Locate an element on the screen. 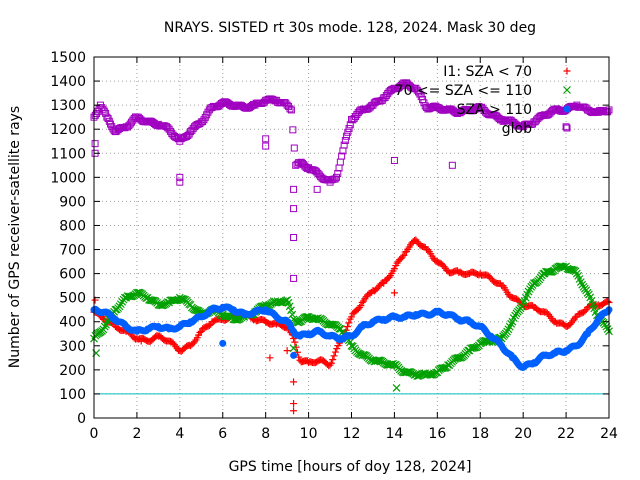  x-tick-label: 16 is located at coordinates (437, 434).